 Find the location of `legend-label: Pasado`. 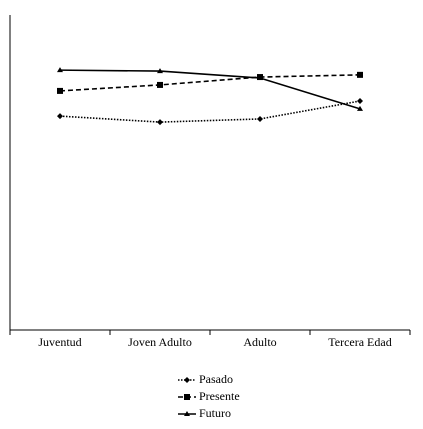

legend-label: Pasado is located at coordinates (216, 379).